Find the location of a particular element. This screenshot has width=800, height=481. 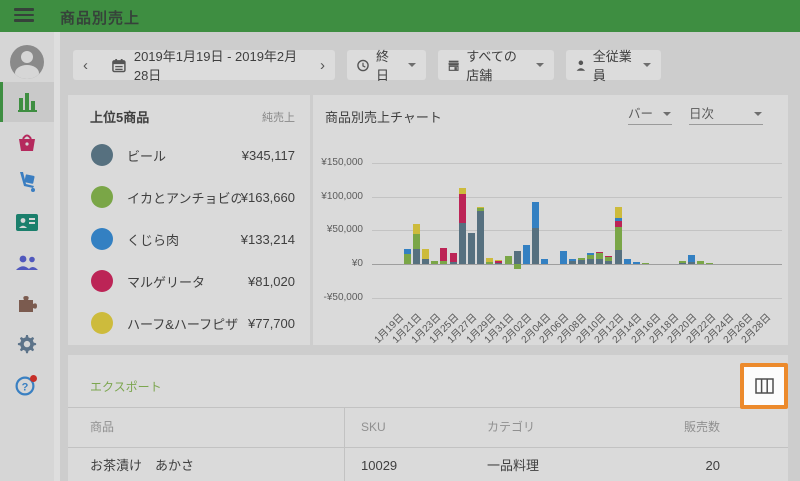

table-cell: お茶漬け あかさ is located at coordinates (142, 465).